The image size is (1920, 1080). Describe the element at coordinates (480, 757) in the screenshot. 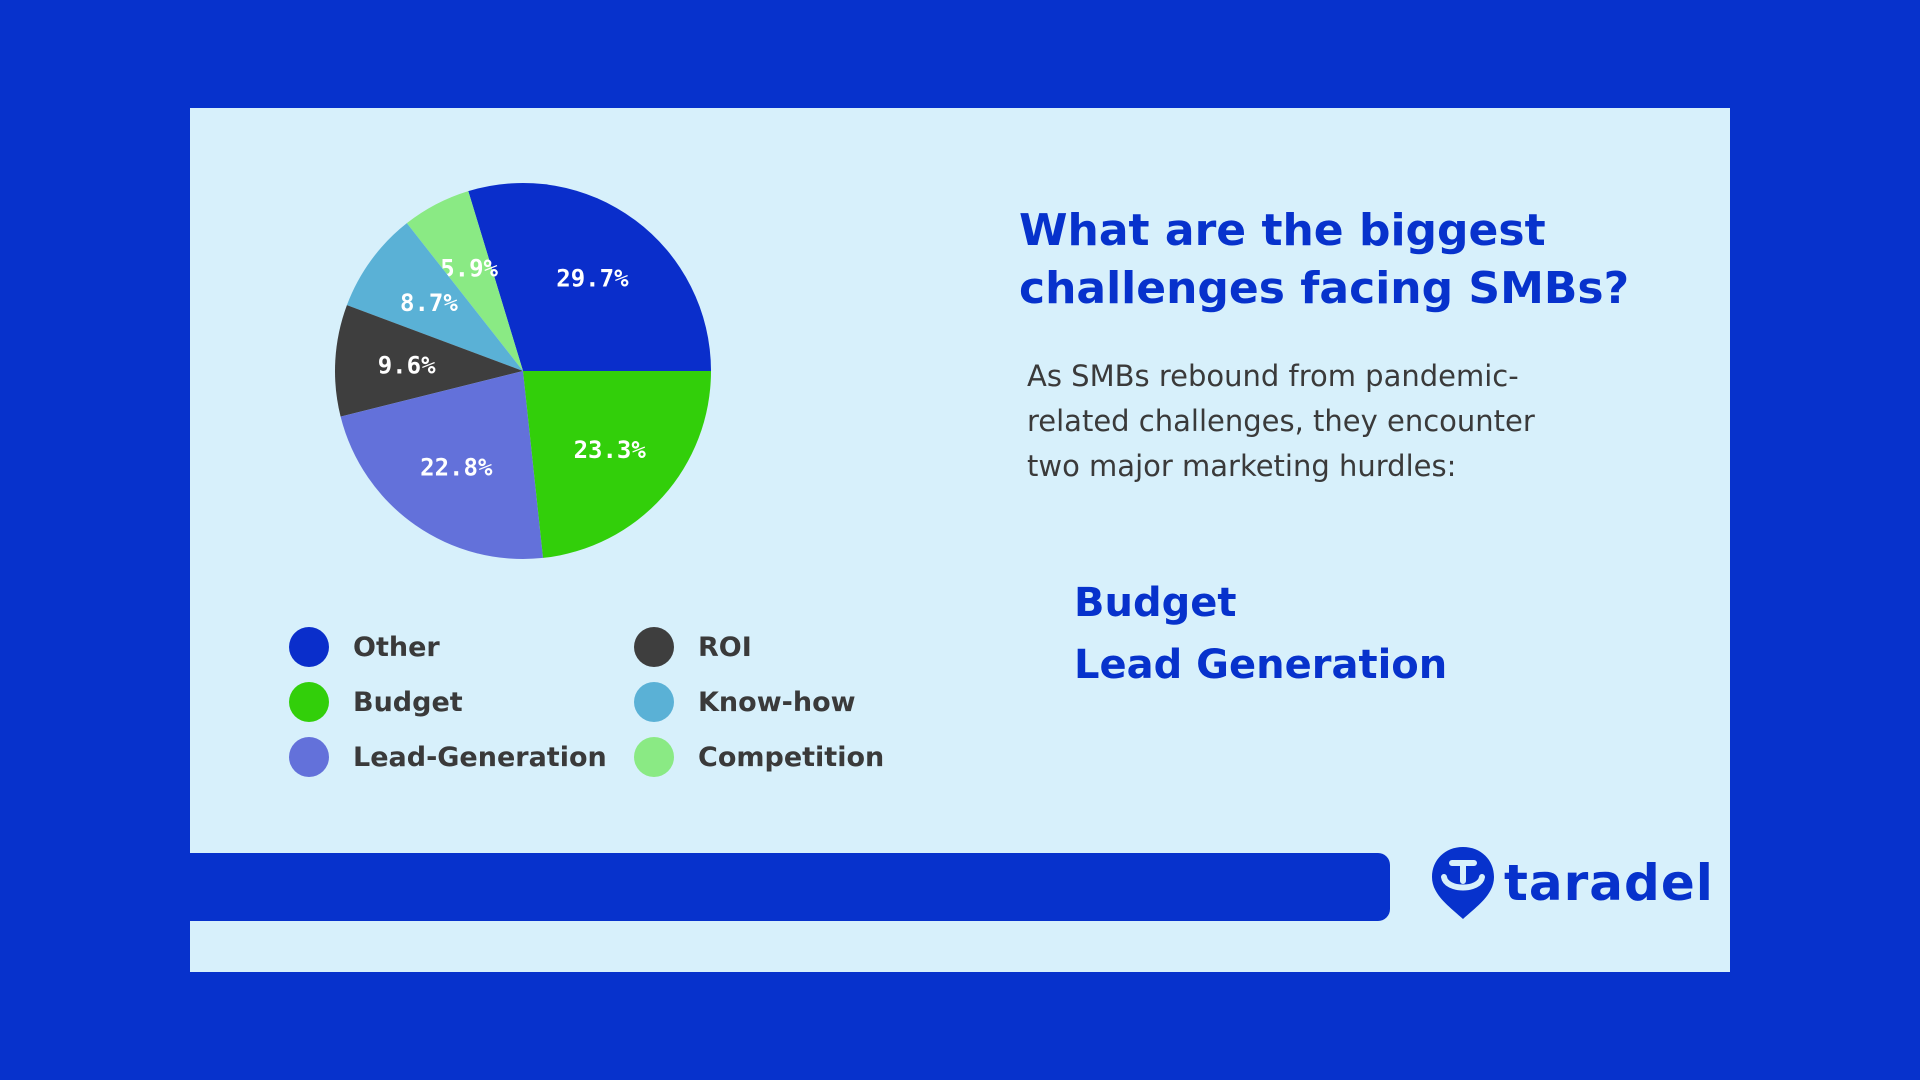

I see `legend-label: Lead-Generation` at that location.